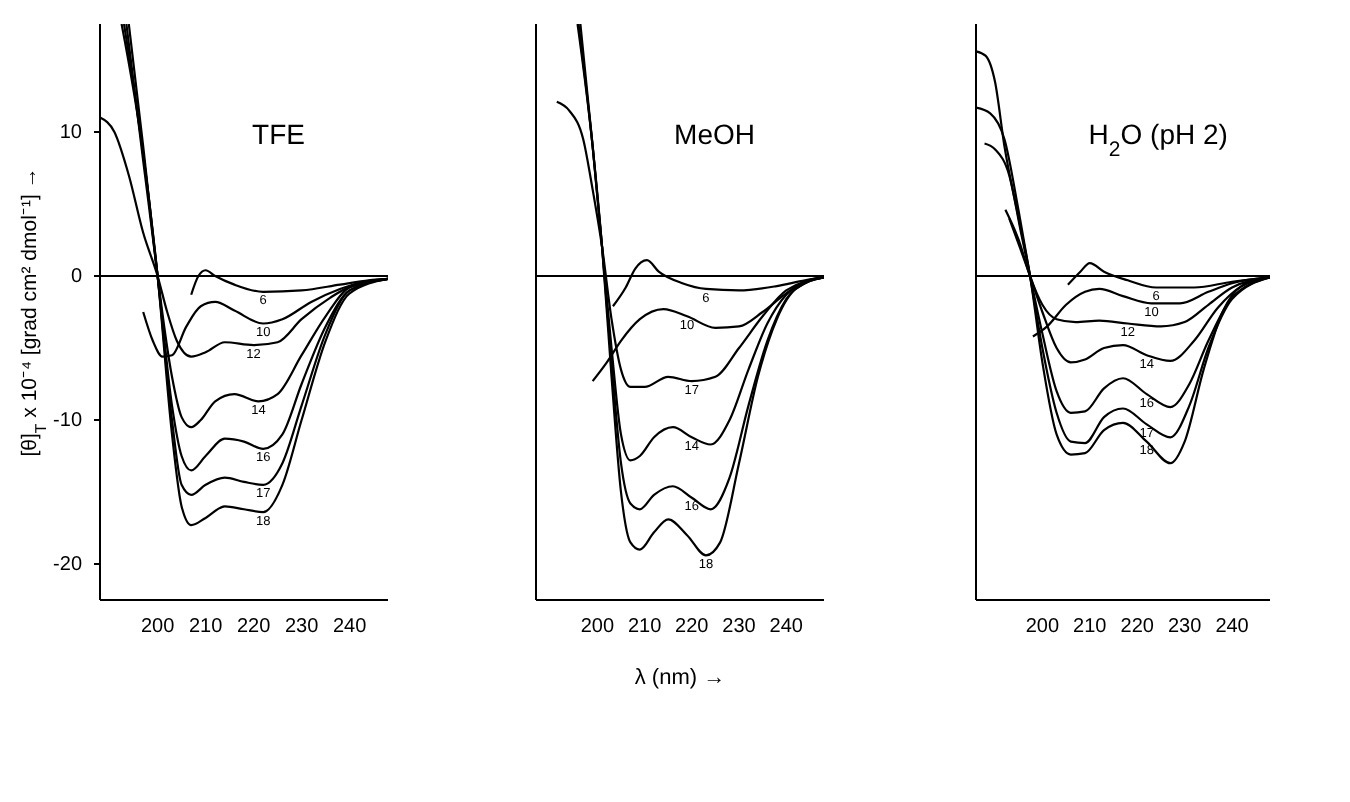 This screenshot has width=1350, height=802. I want to click on text: MeOH, so click(715, 134).